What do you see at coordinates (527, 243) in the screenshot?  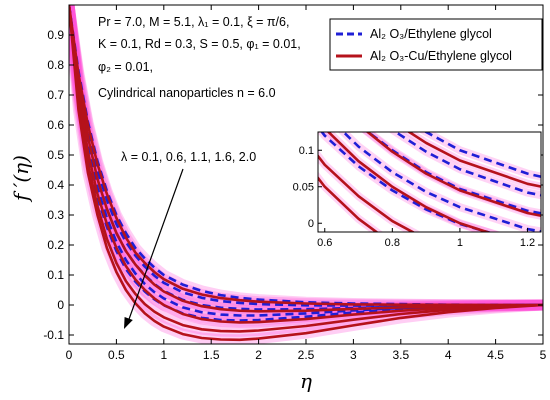 I see `inset-x-tick-label: 1.2` at bounding box center [527, 243].